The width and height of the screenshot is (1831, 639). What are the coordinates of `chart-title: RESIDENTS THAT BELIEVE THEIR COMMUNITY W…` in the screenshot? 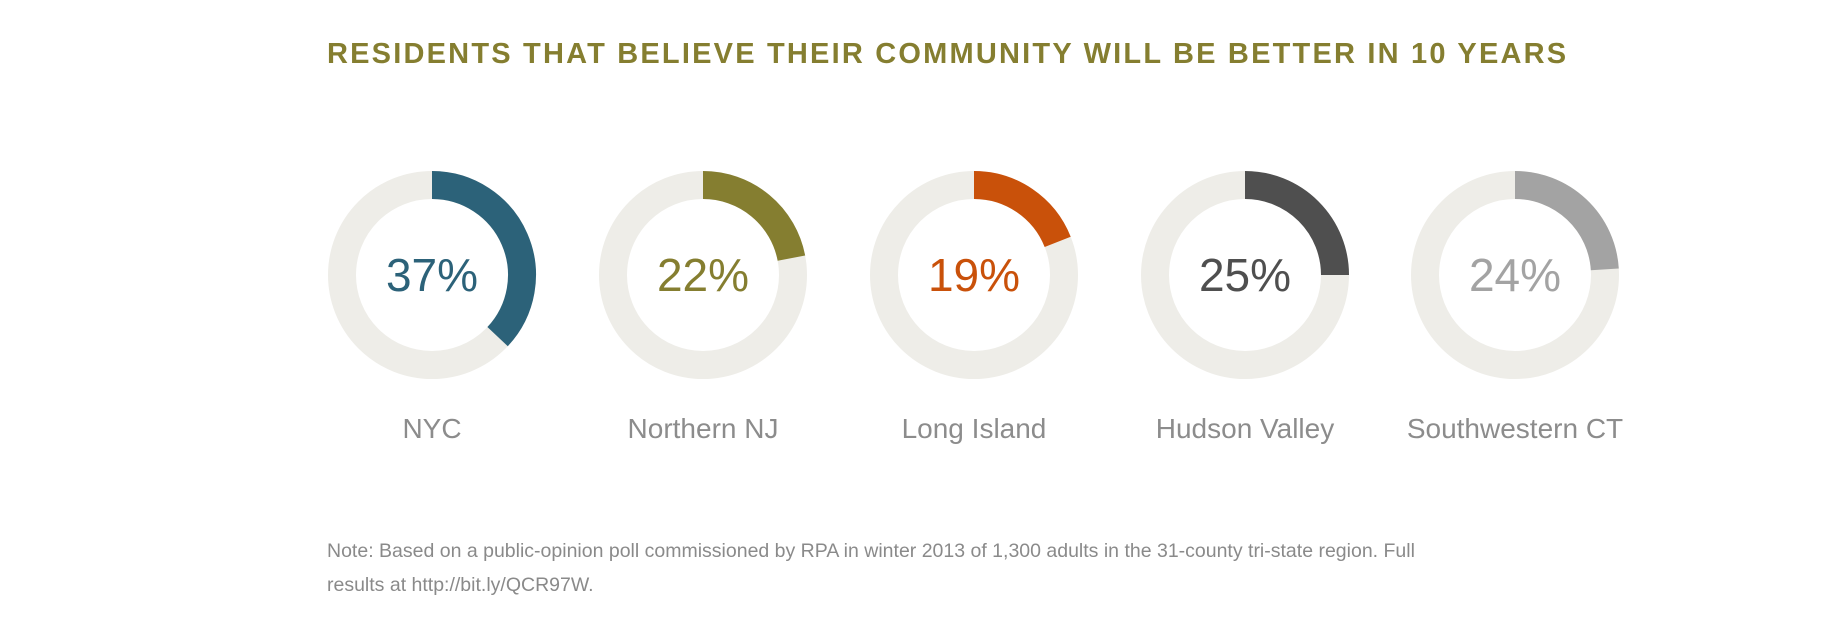 It's located at (948, 54).